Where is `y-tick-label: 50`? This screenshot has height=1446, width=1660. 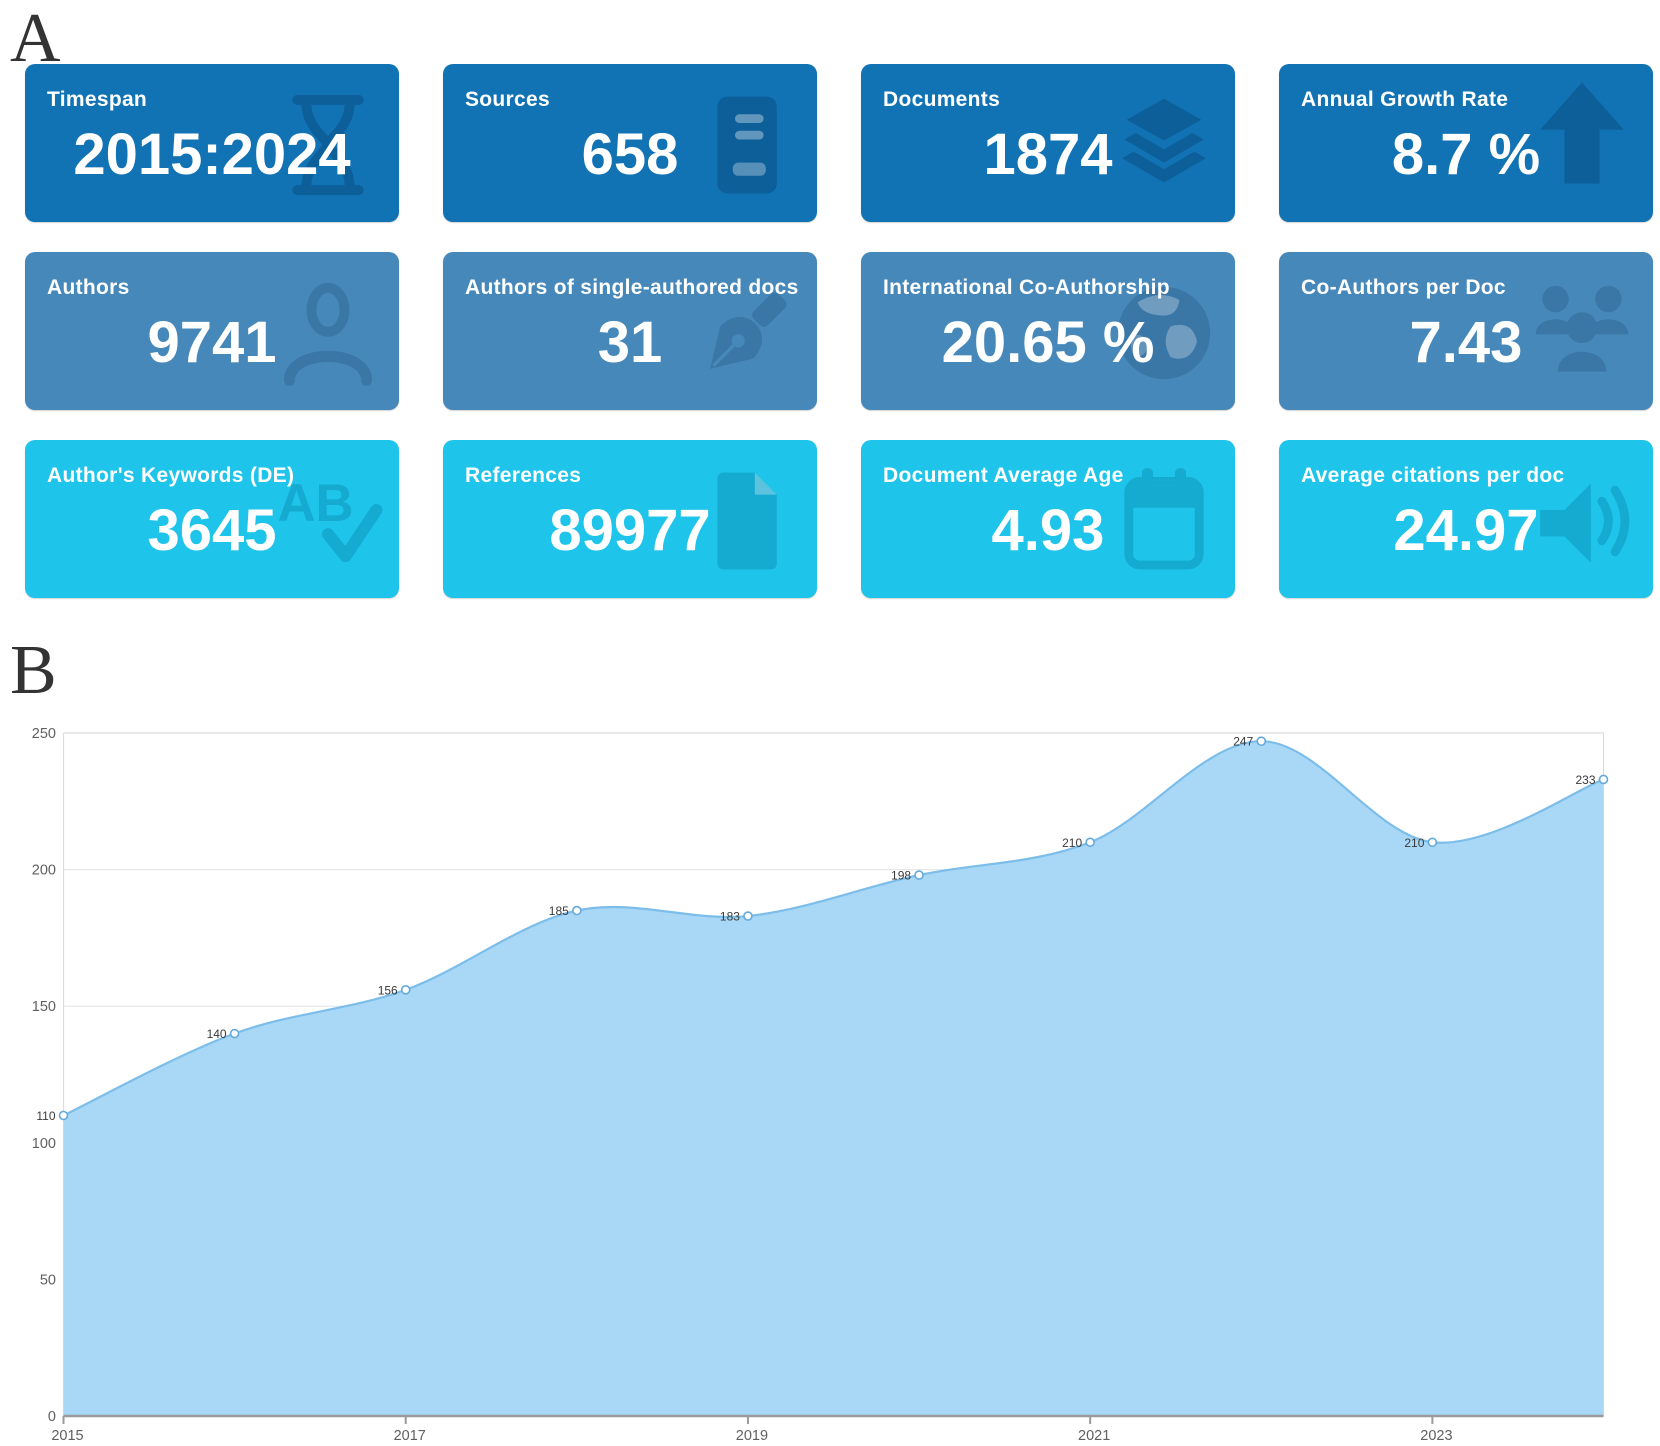 y-tick-label: 50 is located at coordinates (48, 1280).